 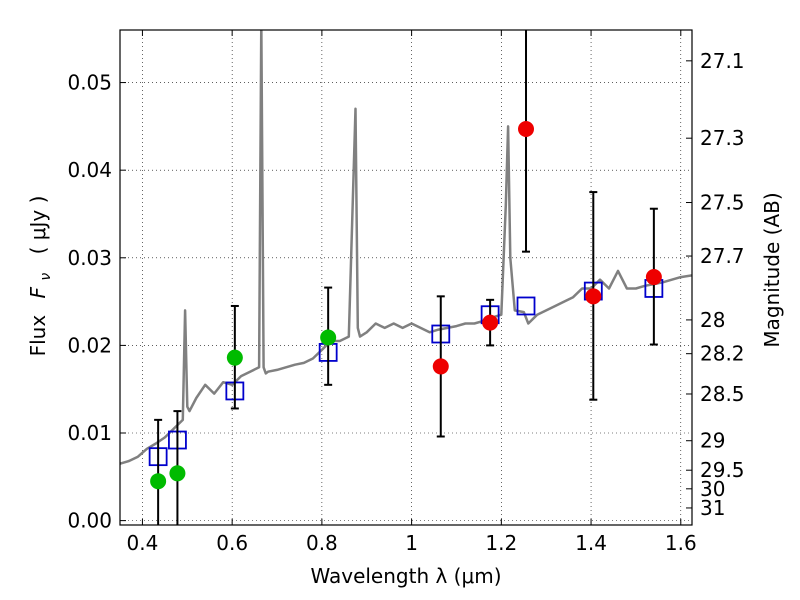 I want to click on mag-tick-label: 27.7, so click(x=722, y=256).